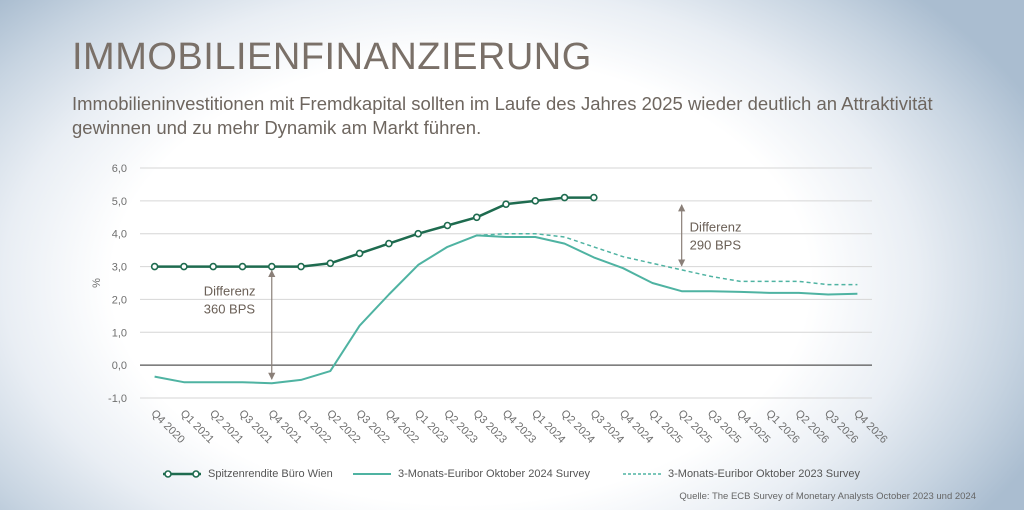 The width and height of the screenshot is (1024, 510). What do you see at coordinates (119, 300) in the screenshot?
I see `y-tick-label: 2,0` at bounding box center [119, 300].